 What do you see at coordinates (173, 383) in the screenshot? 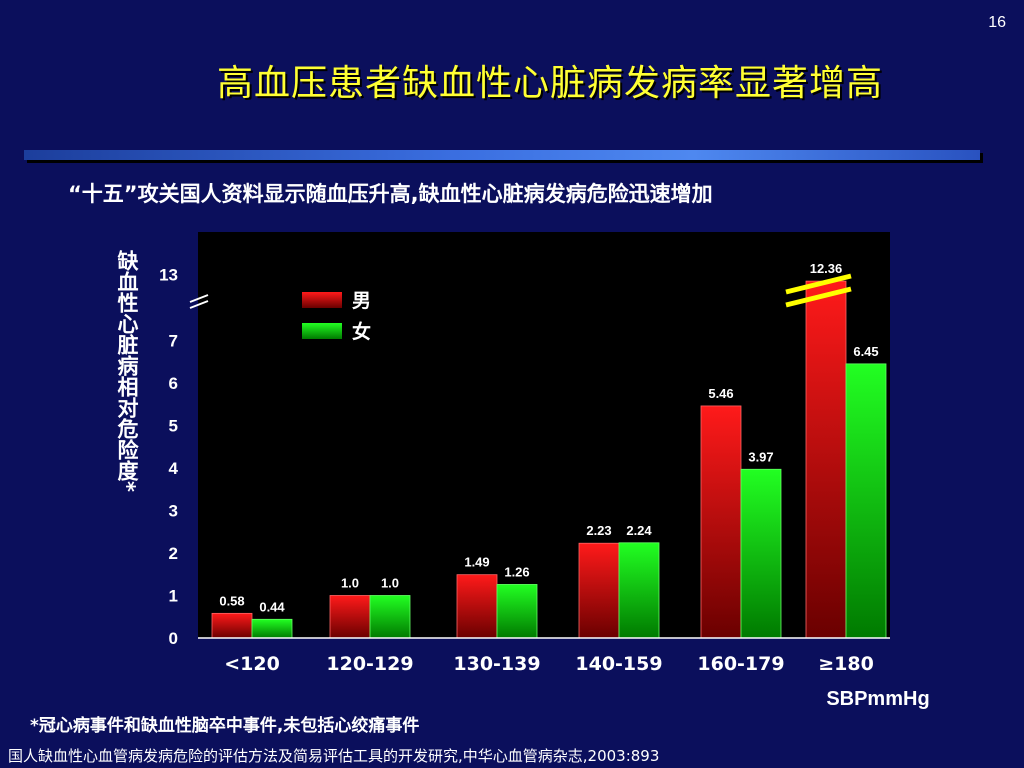
I see `y-tick-label: 6` at bounding box center [173, 383].